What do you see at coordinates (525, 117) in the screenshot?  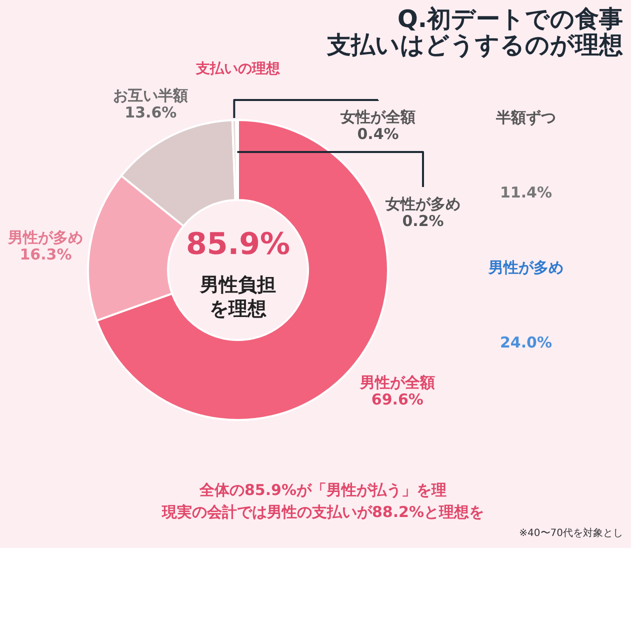 I see `text: 半額ずつ` at bounding box center [525, 117].